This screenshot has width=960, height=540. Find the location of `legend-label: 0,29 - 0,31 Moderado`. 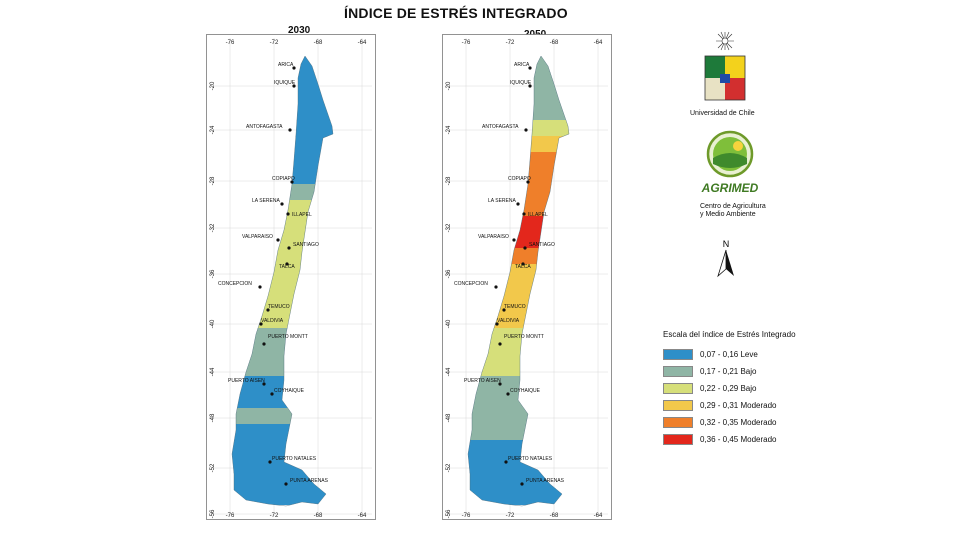

legend-label: 0,29 - 0,31 Moderado is located at coordinates (738, 405).